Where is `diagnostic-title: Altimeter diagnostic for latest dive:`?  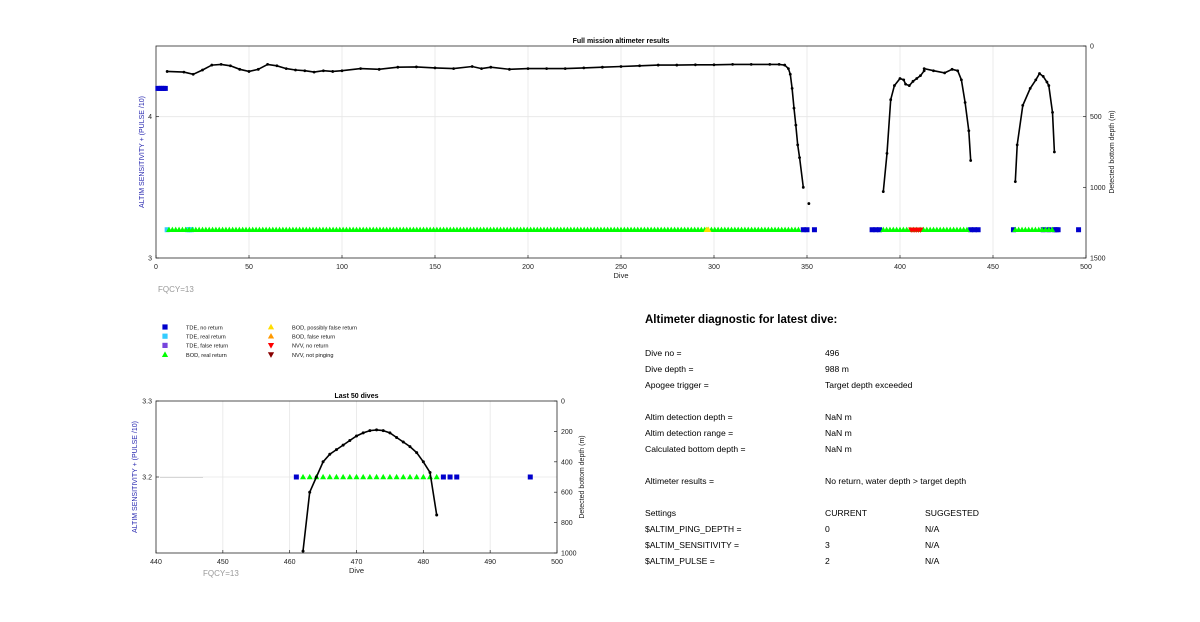
diagnostic-title: Altimeter diagnostic for latest dive: is located at coordinates (741, 320).